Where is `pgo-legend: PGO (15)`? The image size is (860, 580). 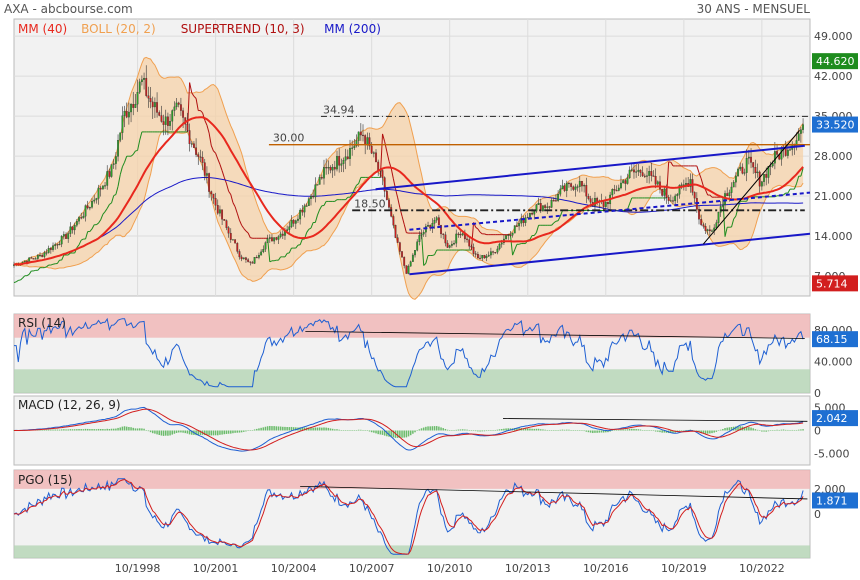 pgo-legend: PGO (15) is located at coordinates (45, 480).